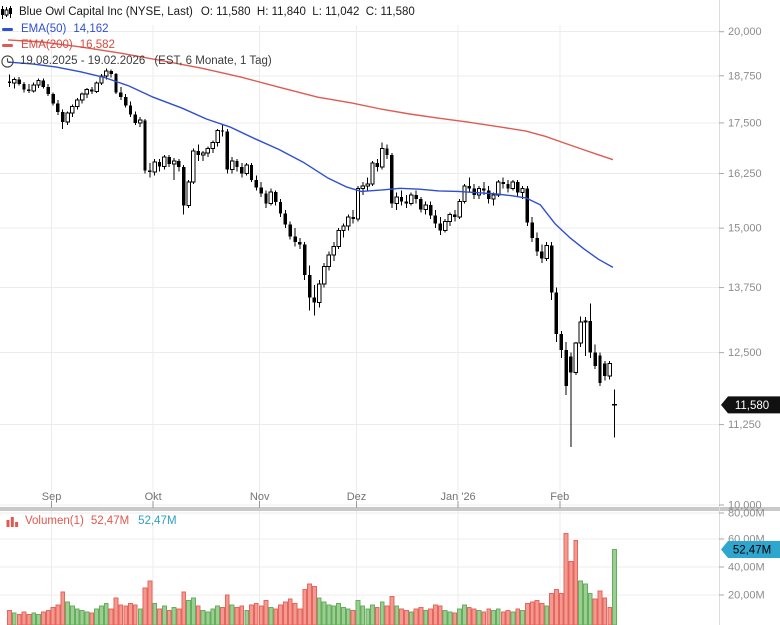 This screenshot has width=780, height=625. What do you see at coordinates (390, 509) in the screenshot?
I see `panel-divider` at bounding box center [390, 509].